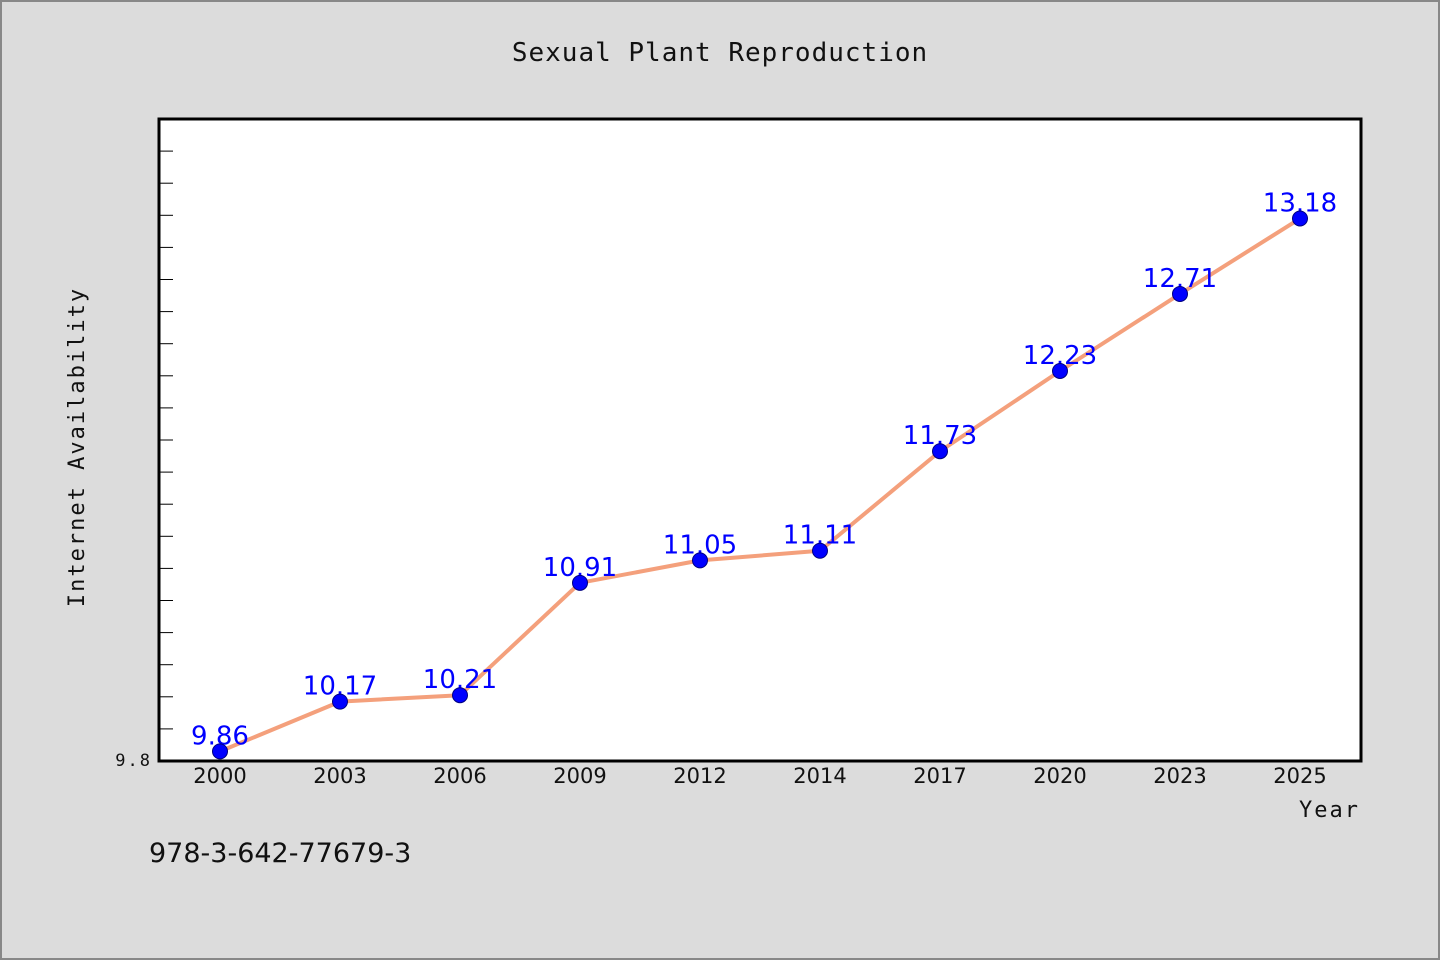 The height and width of the screenshot is (960, 1440). What do you see at coordinates (720, 53) in the screenshot?
I see `chart-title: Sexual Plant Reproduction` at bounding box center [720, 53].